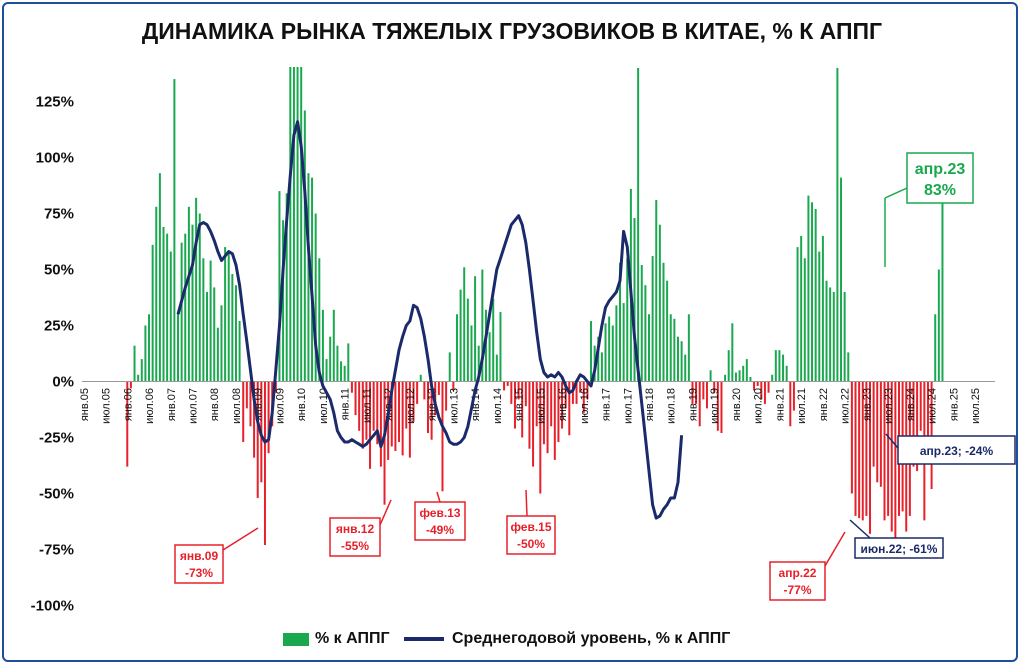  What do you see at coordinates (672, 406) in the screenshot?
I see `x-tick-label: июл.18` at bounding box center [672, 406].